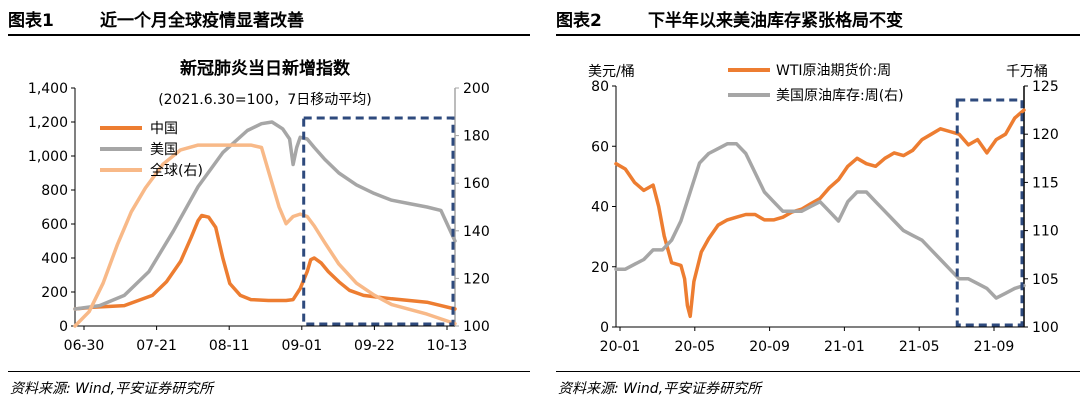  I want to click on right-axis-unit: 千万桶, so click(1027, 72).